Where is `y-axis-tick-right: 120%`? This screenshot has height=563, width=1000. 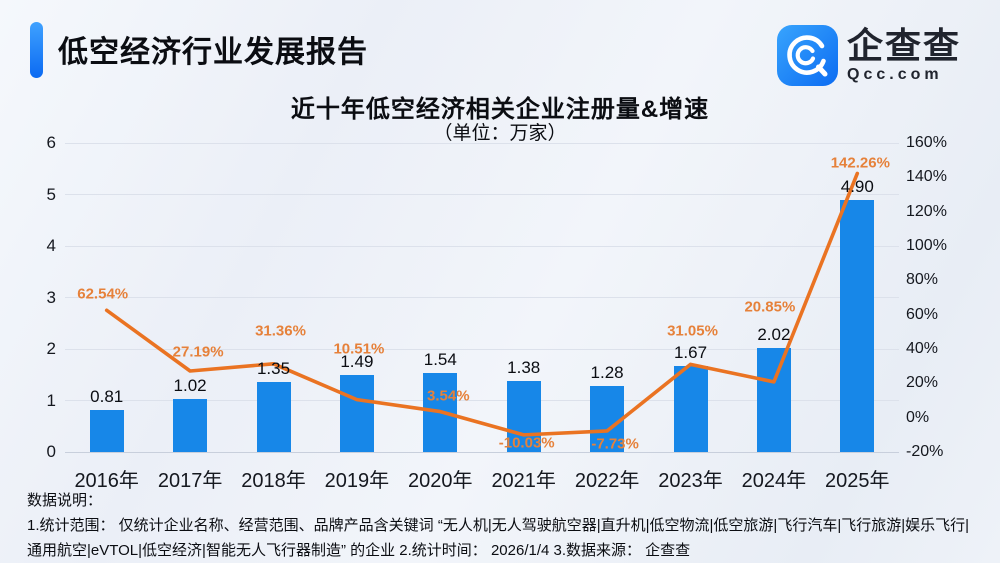 y-axis-tick-right: 120% is located at coordinates (926, 211).